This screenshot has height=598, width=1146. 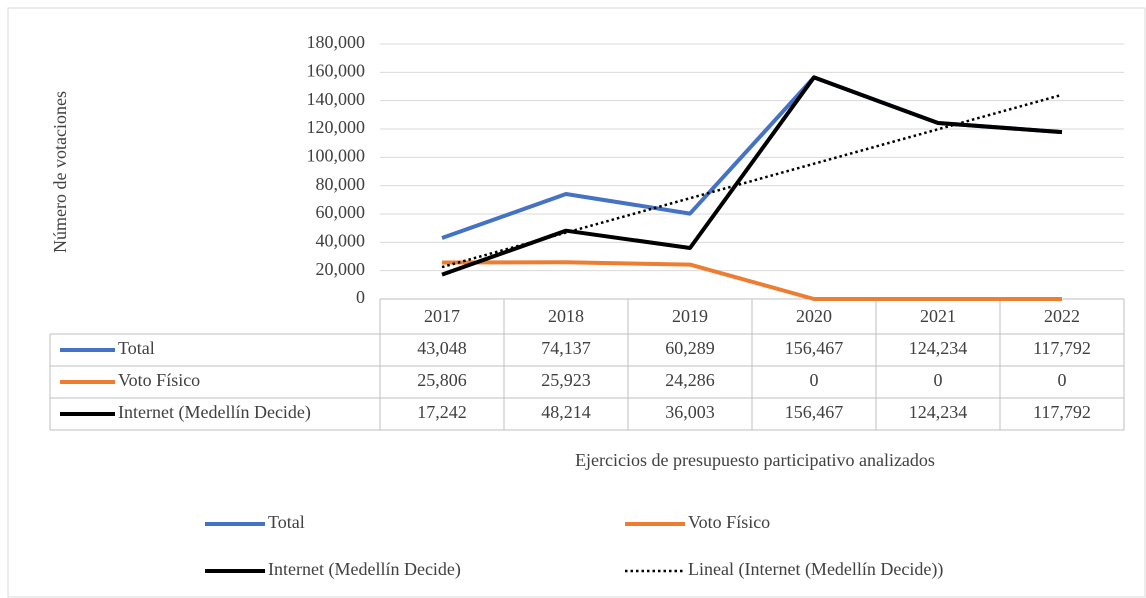 What do you see at coordinates (159, 380) in the screenshot?
I see `table-row-label: Voto Físico` at bounding box center [159, 380].